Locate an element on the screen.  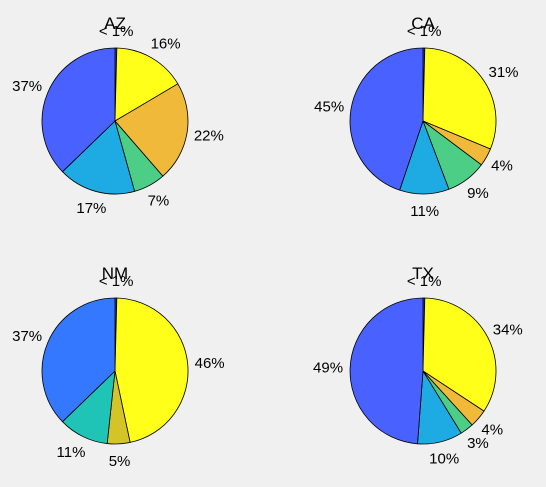
slice-percent-label: 10% is located at coordinates (444, 458).